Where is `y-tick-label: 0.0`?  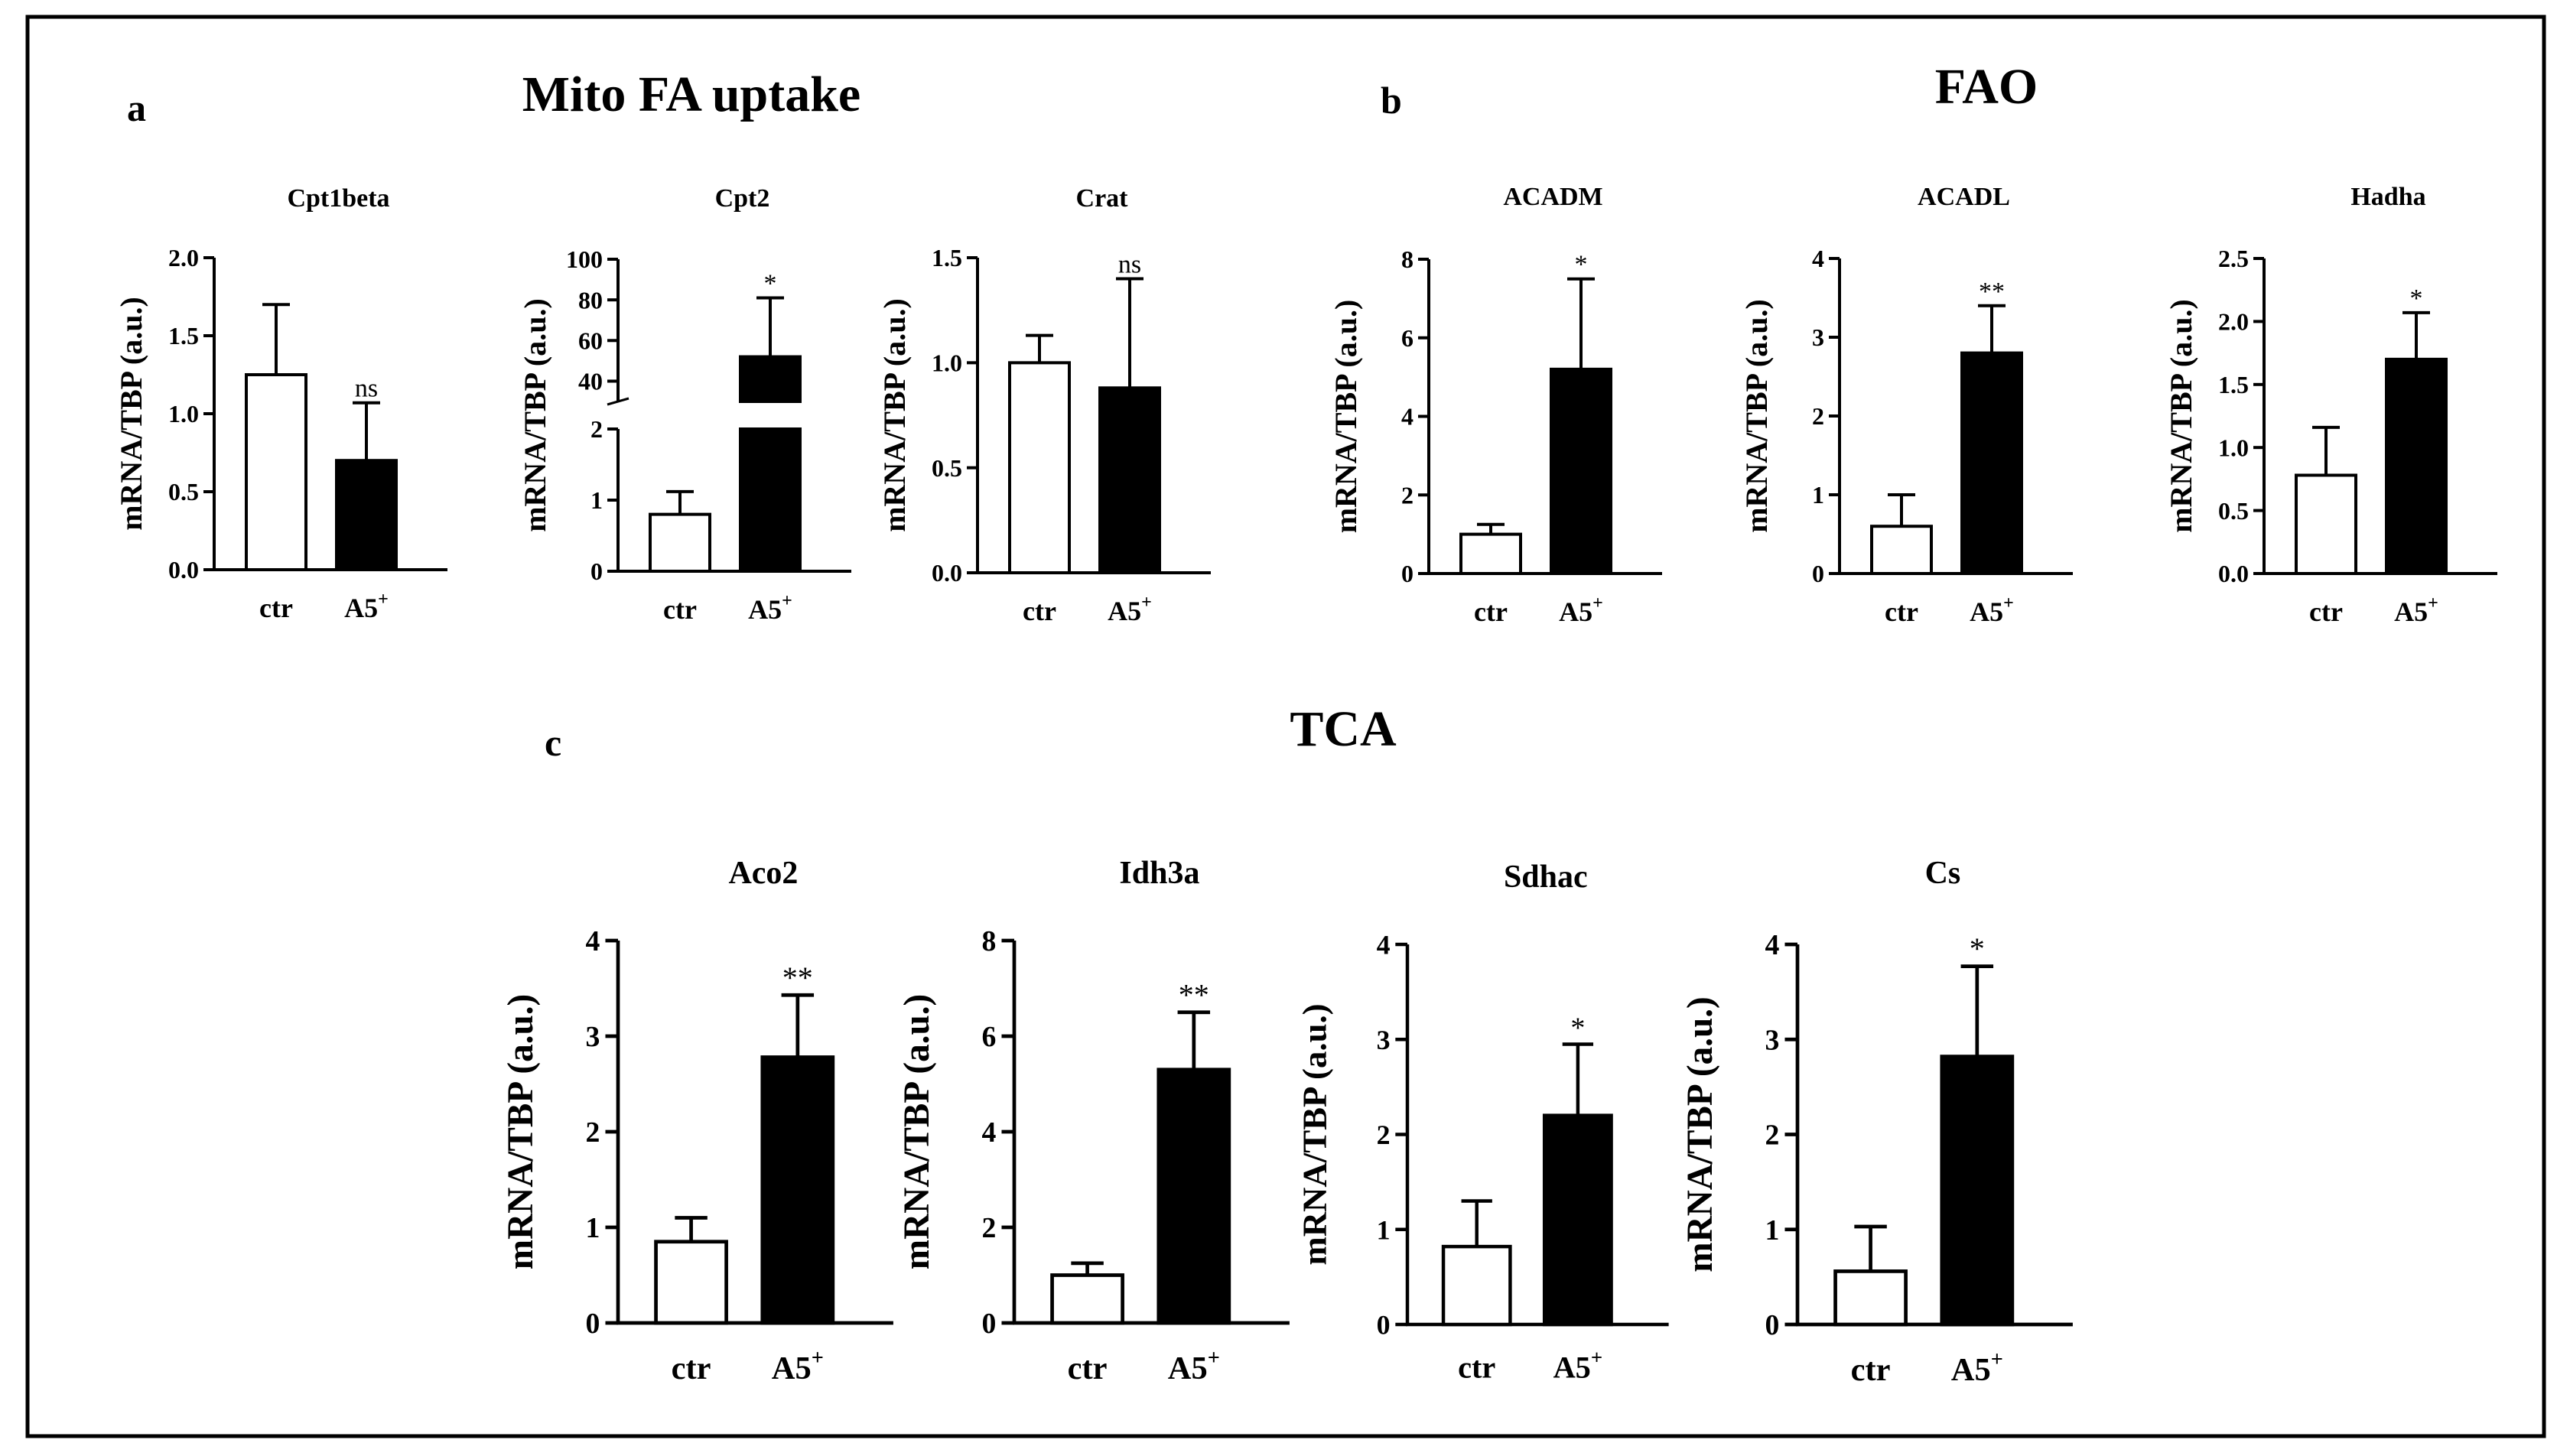 y-tick-label: 0.0 is located at coordinates (2233, 573).